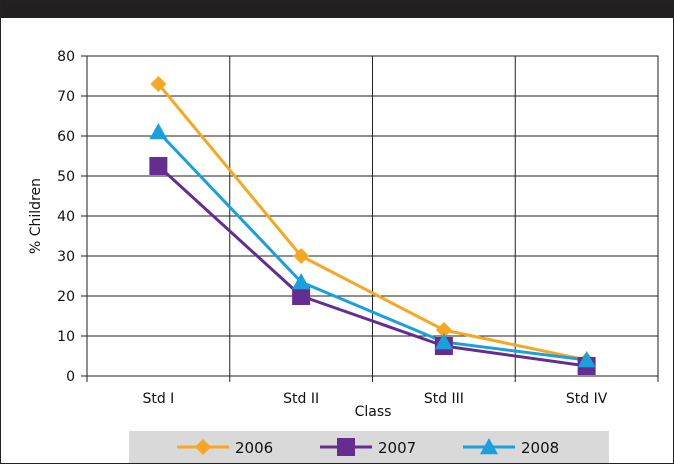 The image size is (674, 464). What do you see at coordinates (66, 337) in the screenshot?
I see `y-tick-label-10: 10` at bounding box center [66, 337].